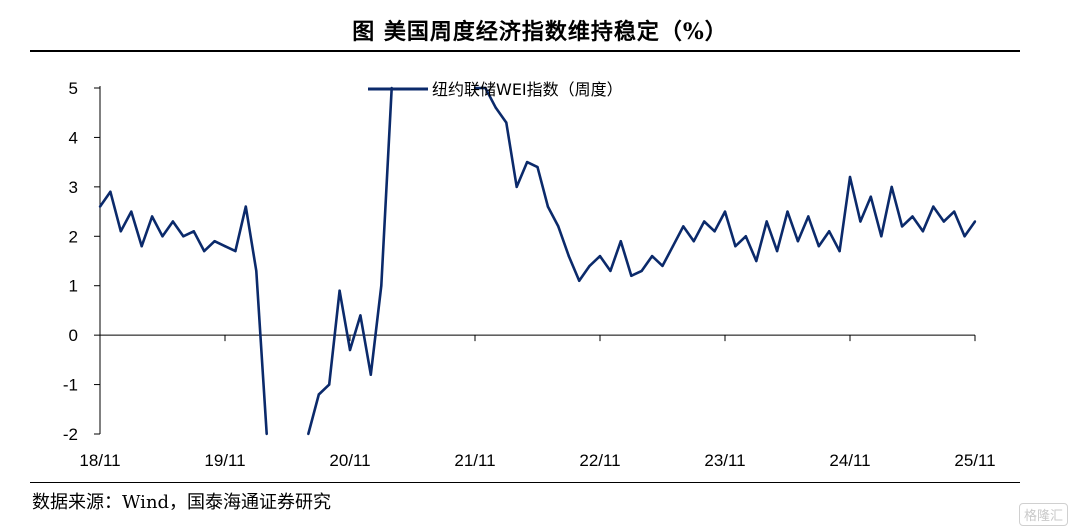  I want to click on chart-title: 图 美国周度经济指数维持稳定（%）, so click(540, 32).